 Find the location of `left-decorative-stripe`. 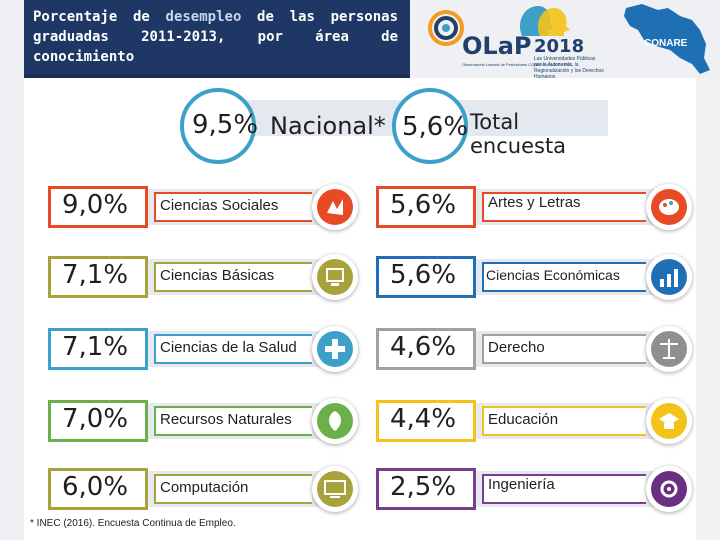

left-decorative-stripe is located at coordinates (12, 270).